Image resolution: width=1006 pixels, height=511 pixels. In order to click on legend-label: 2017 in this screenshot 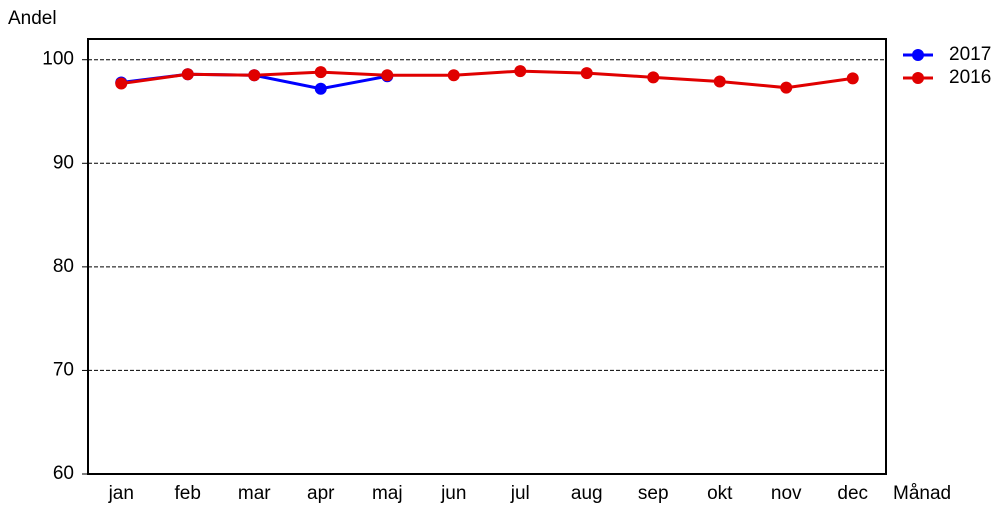, I will do `click(970, 54)`.